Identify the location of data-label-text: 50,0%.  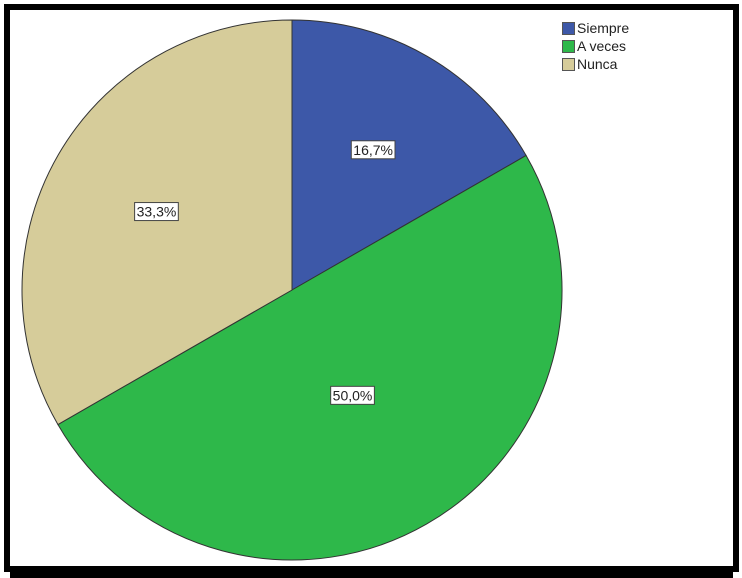
(353, 395).